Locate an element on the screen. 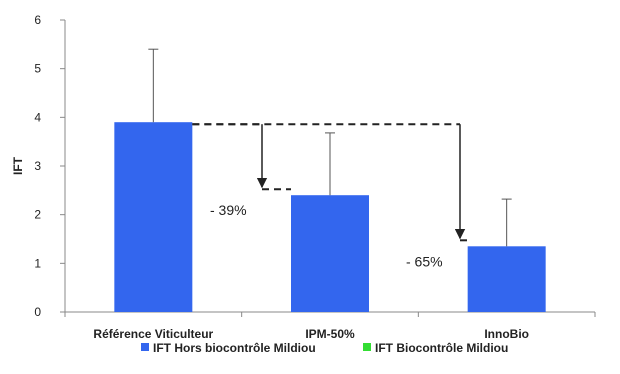  x-category-label: IPM-50% is located at coordinates (330, 334).